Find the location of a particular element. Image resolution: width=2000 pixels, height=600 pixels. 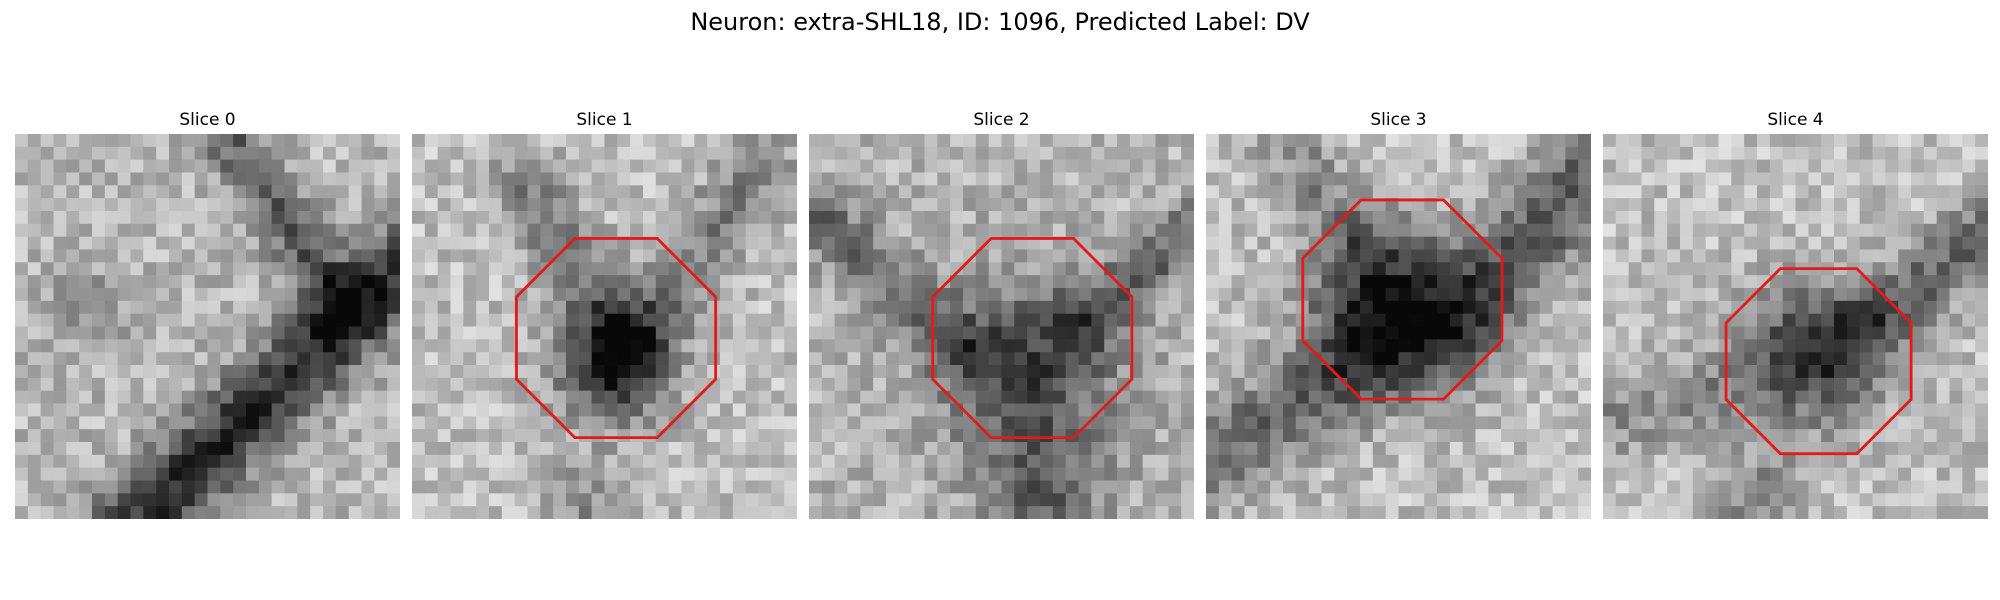

slice-panel-1: Slice 1 is located at coordinates (604, 314).